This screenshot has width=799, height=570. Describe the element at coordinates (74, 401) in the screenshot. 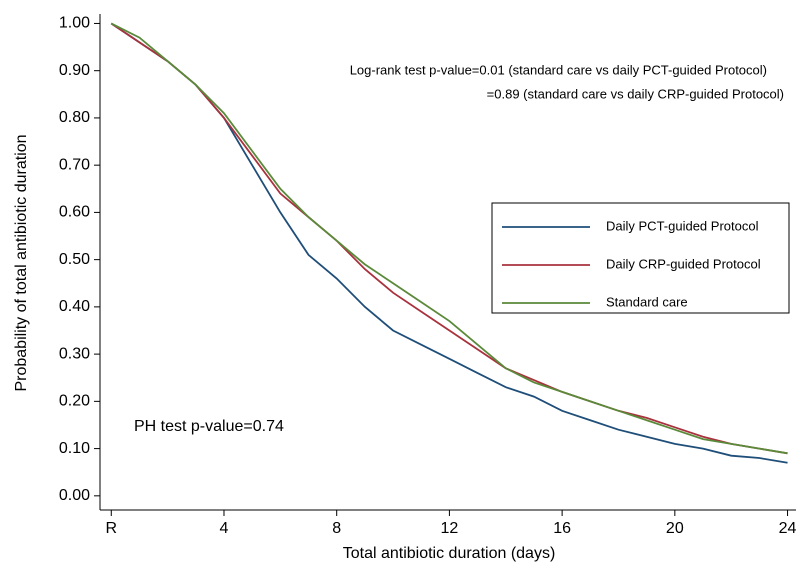

I see `y-tick-label: 0.20` at that location.